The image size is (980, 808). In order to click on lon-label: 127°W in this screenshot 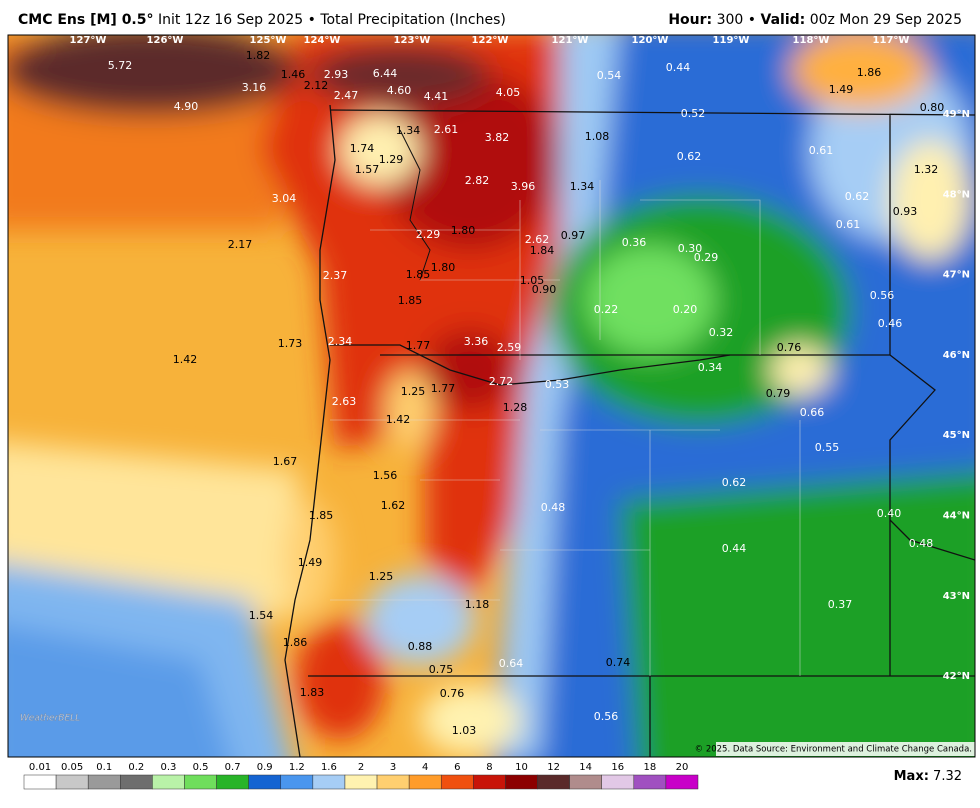, I will do `click(88, 40)`.